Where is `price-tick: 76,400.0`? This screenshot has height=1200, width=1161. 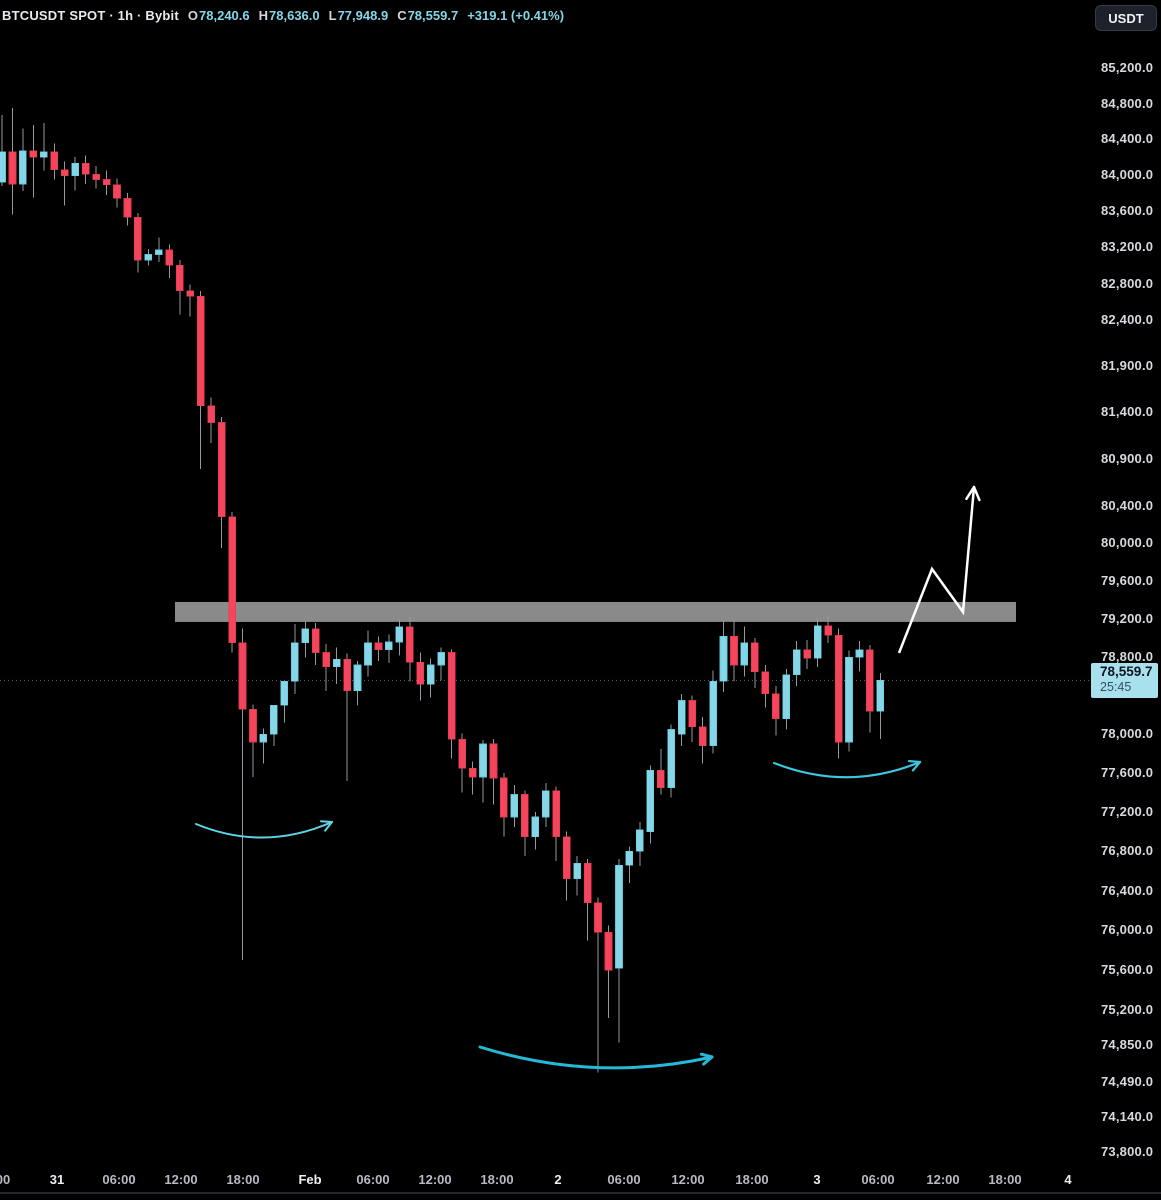 price-tick: 76,400.0 is located at coordinates (1127, 890).